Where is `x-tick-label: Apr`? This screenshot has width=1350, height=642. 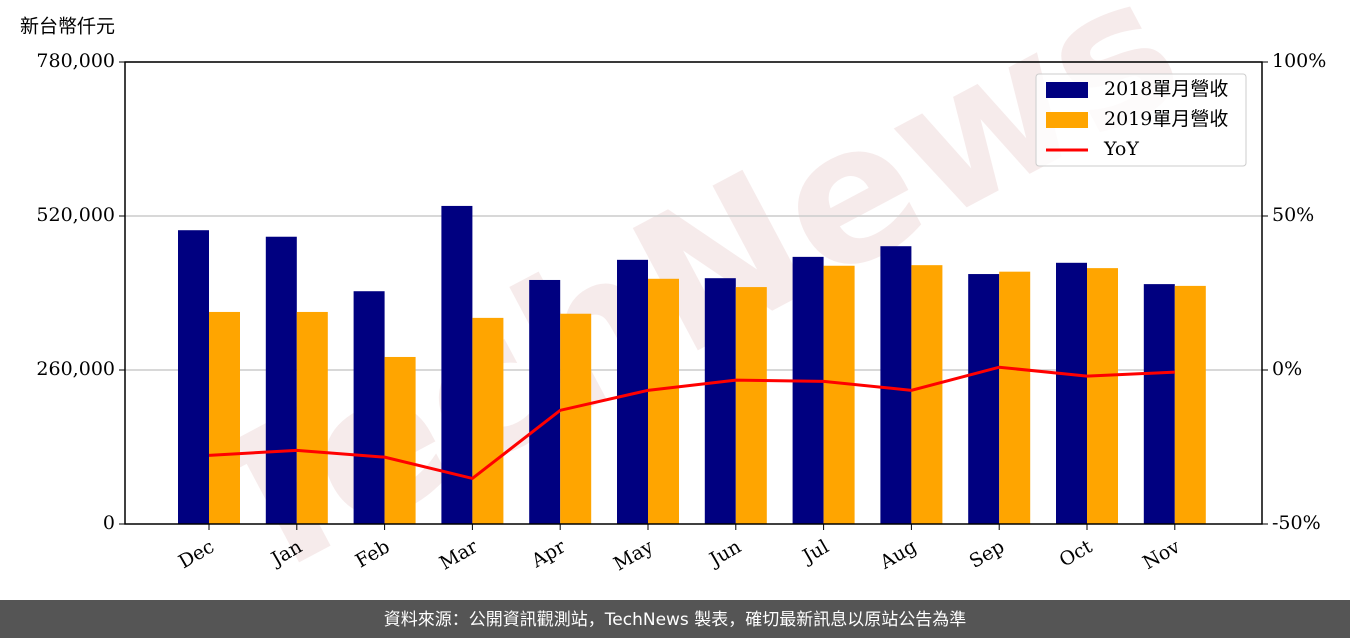
x-tick-label: Apr is located at coordinates (548, 553).